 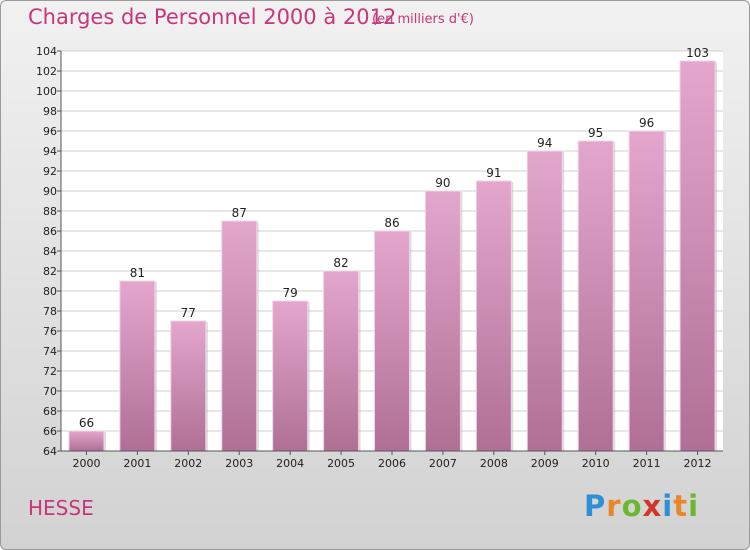 I want to click on y-tick-label: 98, so click(x=50, y=111).